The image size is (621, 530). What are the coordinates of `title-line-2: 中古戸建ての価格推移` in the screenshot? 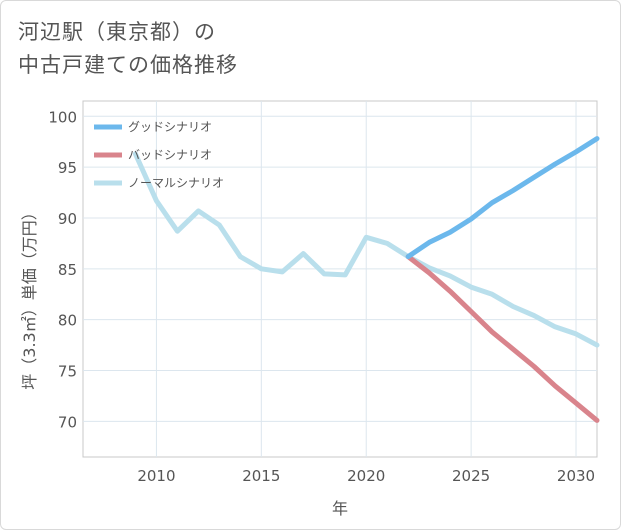 It's located at (128, 65).